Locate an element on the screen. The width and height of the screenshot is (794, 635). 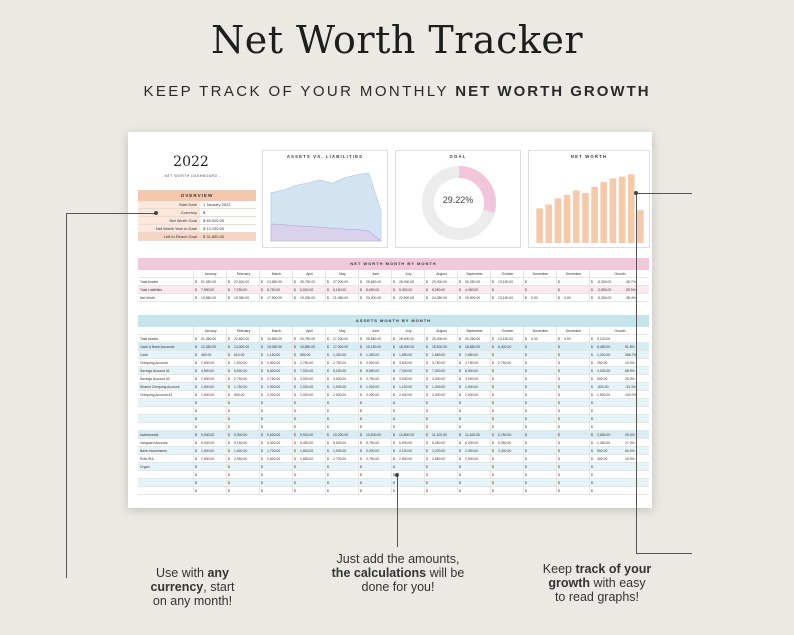
value-cell: $3,000.00 is located at coordinates (407, 378).